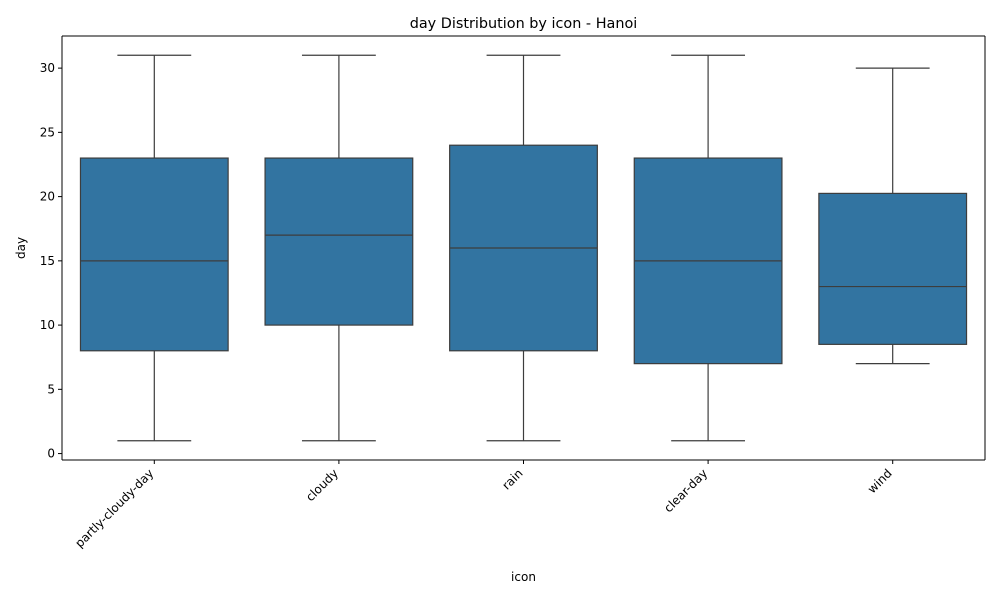 Image resolution: width=1000 pixels, height=600 pixels. What do you see at coordinates (523, 577) in the screenshot?
I see `x-axis-label: icon` at bounding box center [523, 577].